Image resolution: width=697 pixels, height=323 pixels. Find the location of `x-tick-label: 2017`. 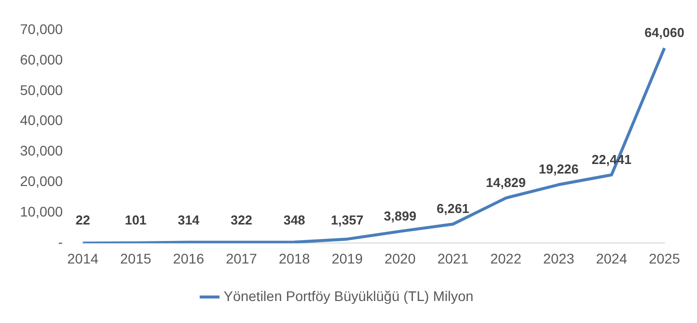

x-tick-label: 2017 is located at coordinates (242, 258).